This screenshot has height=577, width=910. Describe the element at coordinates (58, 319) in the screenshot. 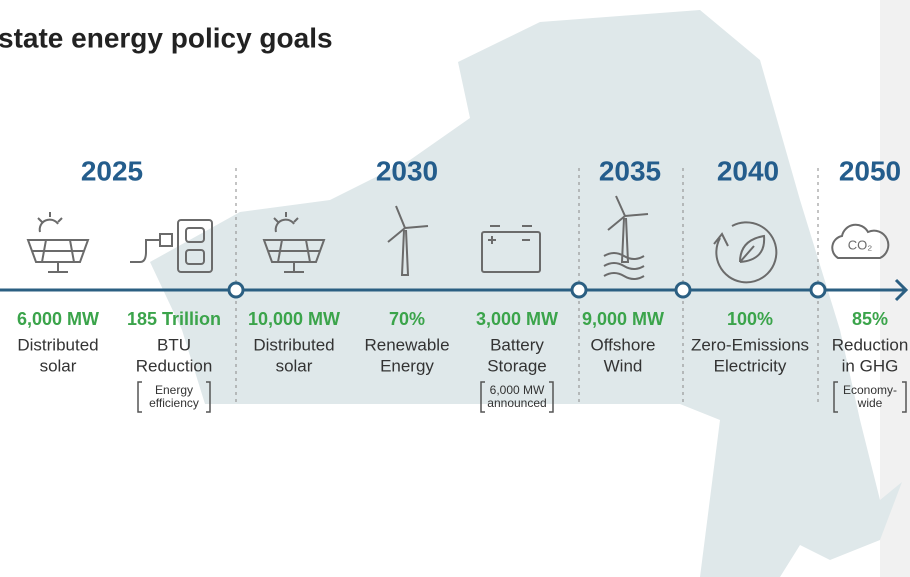

I see `goal-value: 6,000 MW` at that location.